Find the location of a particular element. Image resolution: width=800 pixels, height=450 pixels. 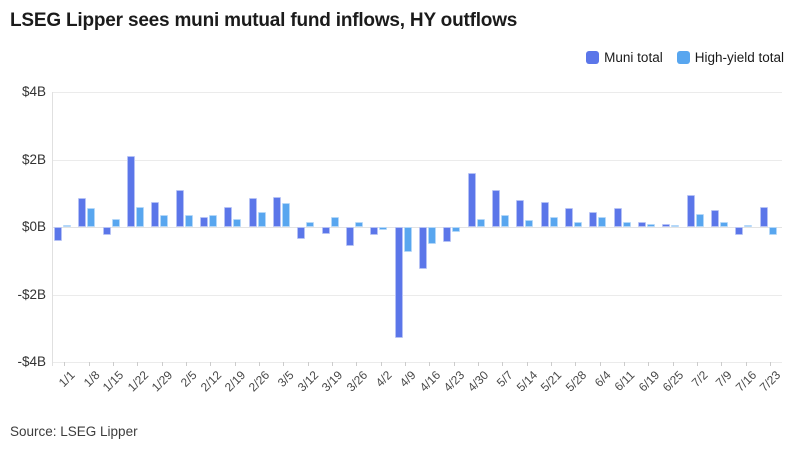

legend-item: High-yield total is located at coordinates (730, 57).